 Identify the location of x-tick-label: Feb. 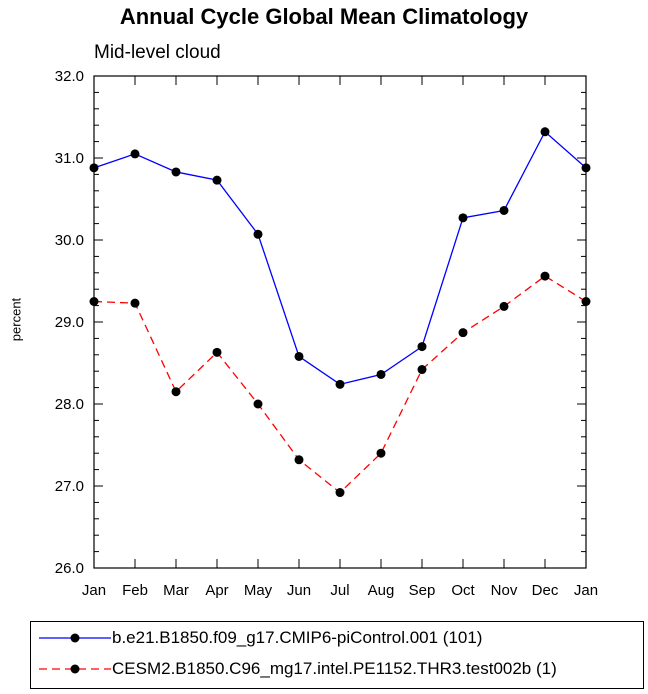
(135, 590).